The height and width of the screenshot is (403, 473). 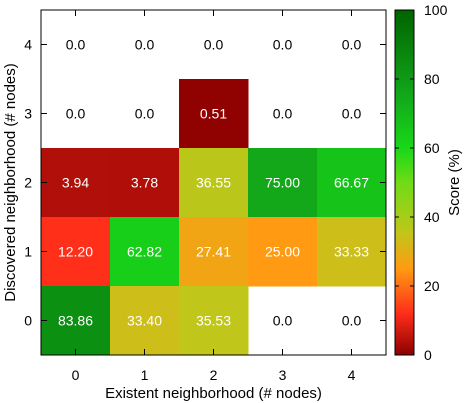 What do you see at coordinates (352, 375) in the screenshot?
I see `x-tick-label: 4` at bounding box center [352, 375].